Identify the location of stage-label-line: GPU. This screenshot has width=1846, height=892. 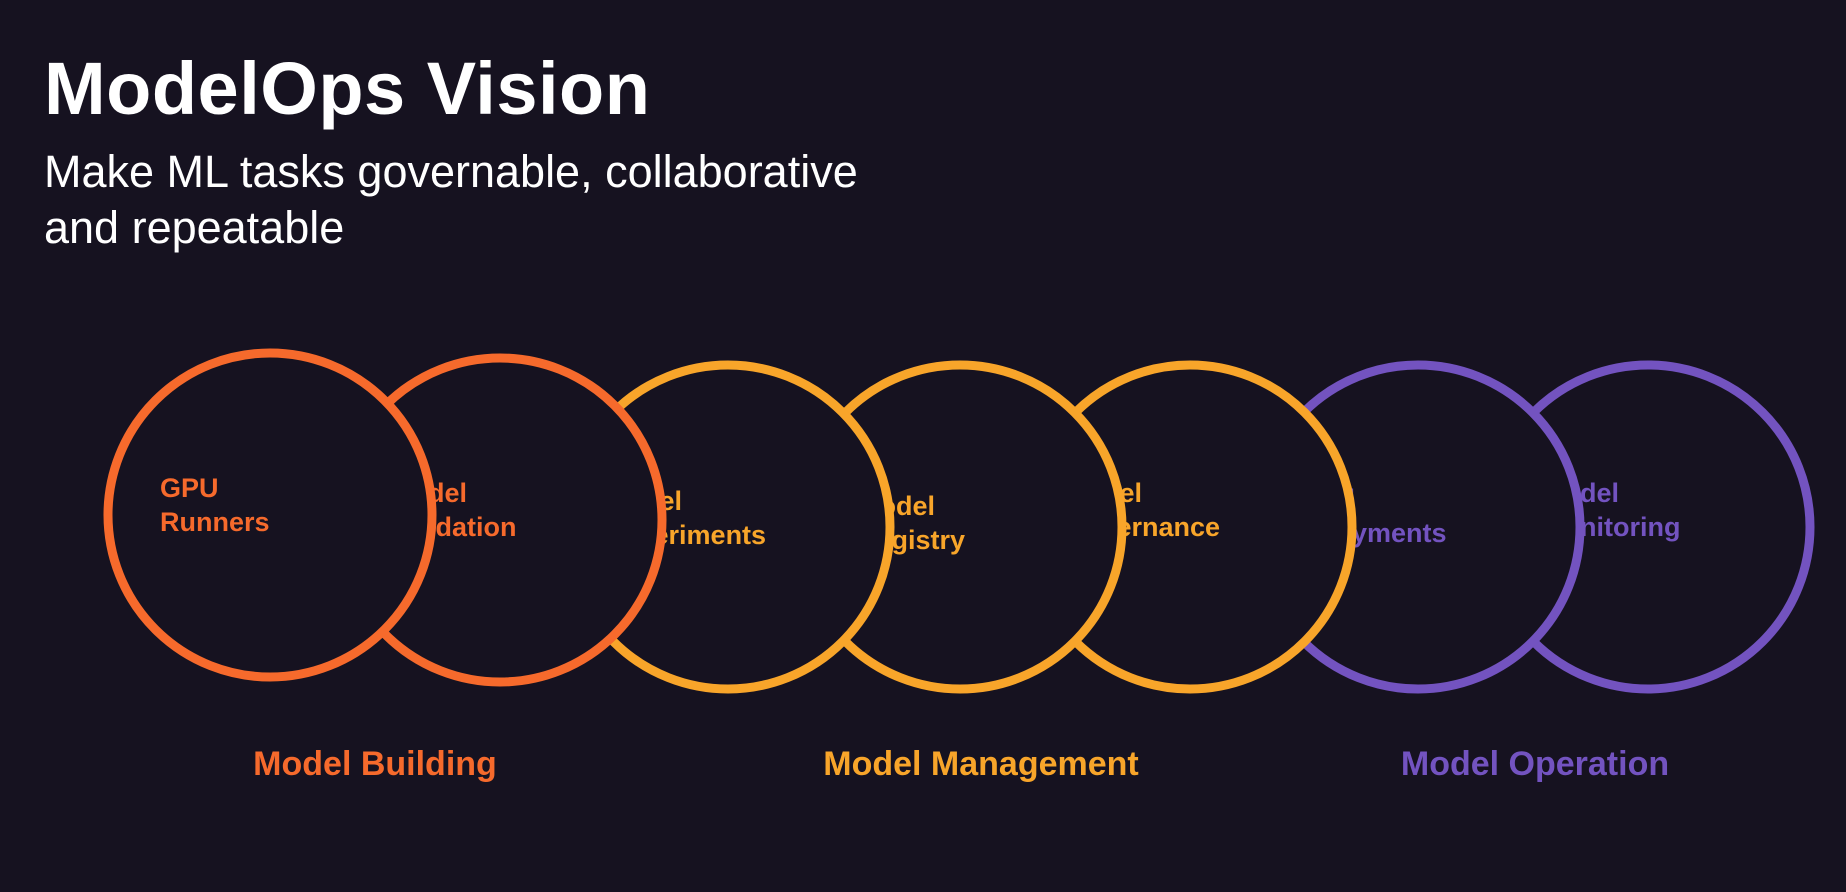
(189, 488).